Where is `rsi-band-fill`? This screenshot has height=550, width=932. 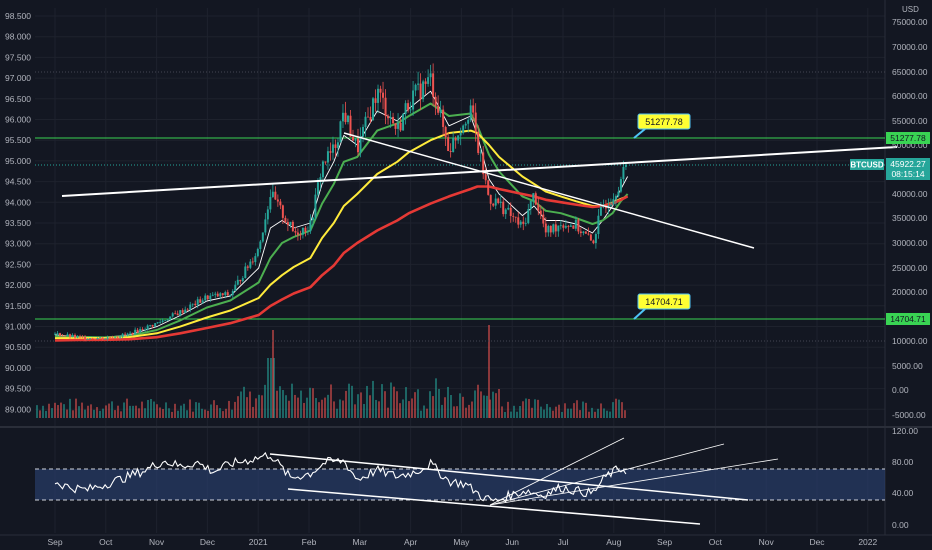
rsi-band-fill is located at coordinates (460, 484).